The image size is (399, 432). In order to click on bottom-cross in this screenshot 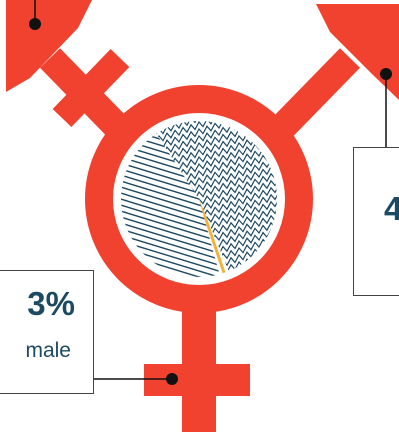, I will do `click(197, 366)`.